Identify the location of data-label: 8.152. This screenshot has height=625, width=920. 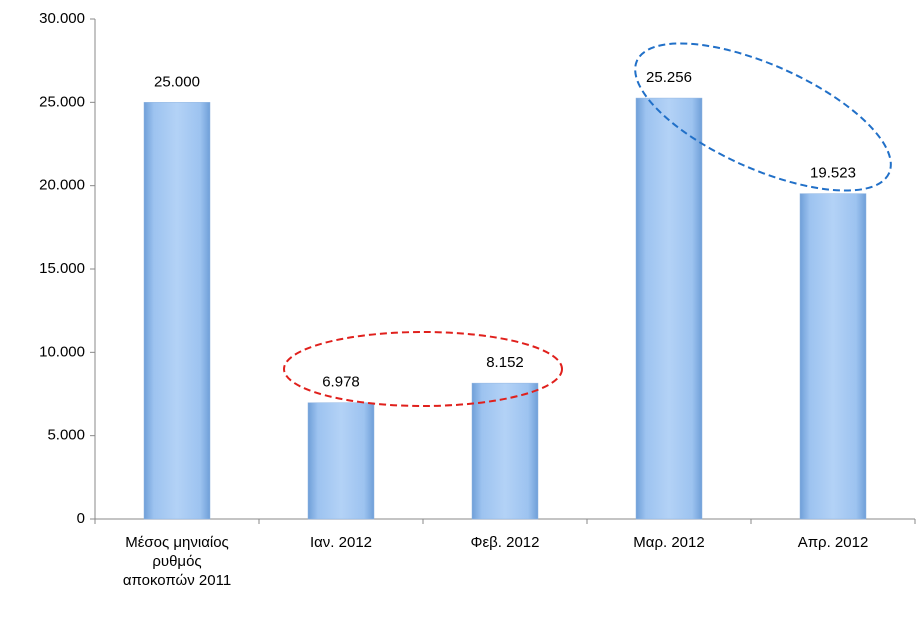
(505, 362).